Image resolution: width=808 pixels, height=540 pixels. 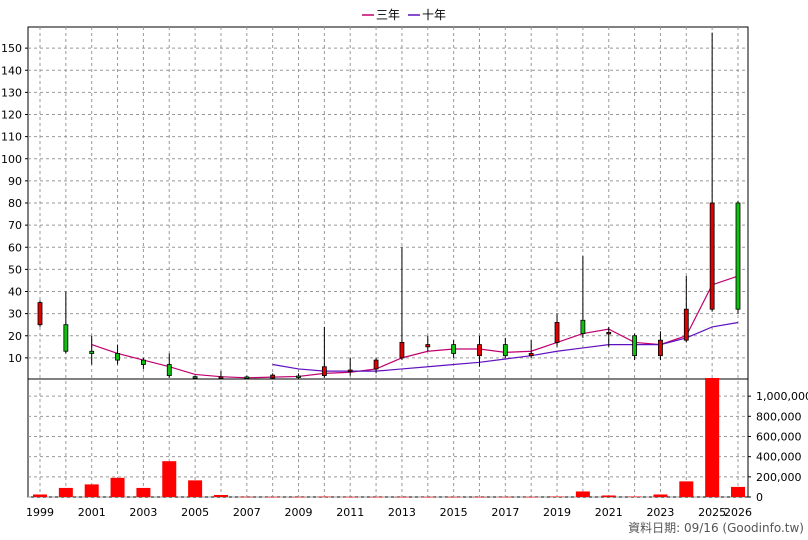 What do you see at coordinates (779, 477) in the screenshot?
I see `volume-tick-label: 200,000` at bounding box center [779, 477].